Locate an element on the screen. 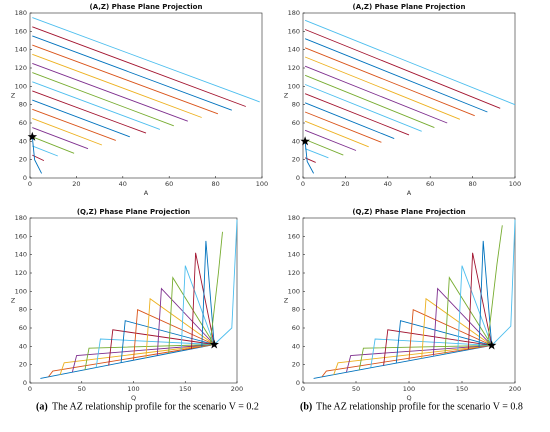  chart-title: (A,Z) Phase Plane Projection is located at coordinates (409, 7).